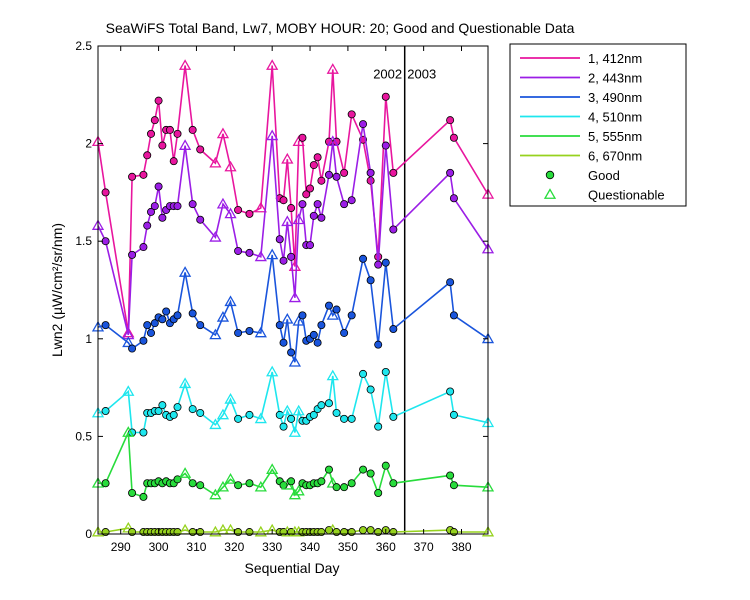  I want to click on x-tick-label: 290, so click(121, 547).